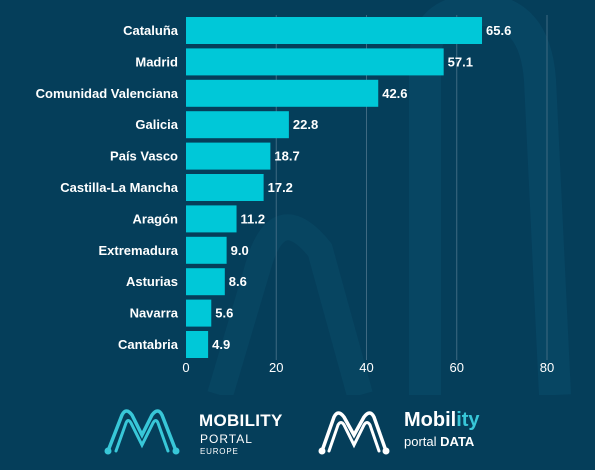 The width and height of the screenshot is (595, 470). Describe the element at coordinates (276, 367) in the screenshot. I see `x-tick-label: 20` at that location.